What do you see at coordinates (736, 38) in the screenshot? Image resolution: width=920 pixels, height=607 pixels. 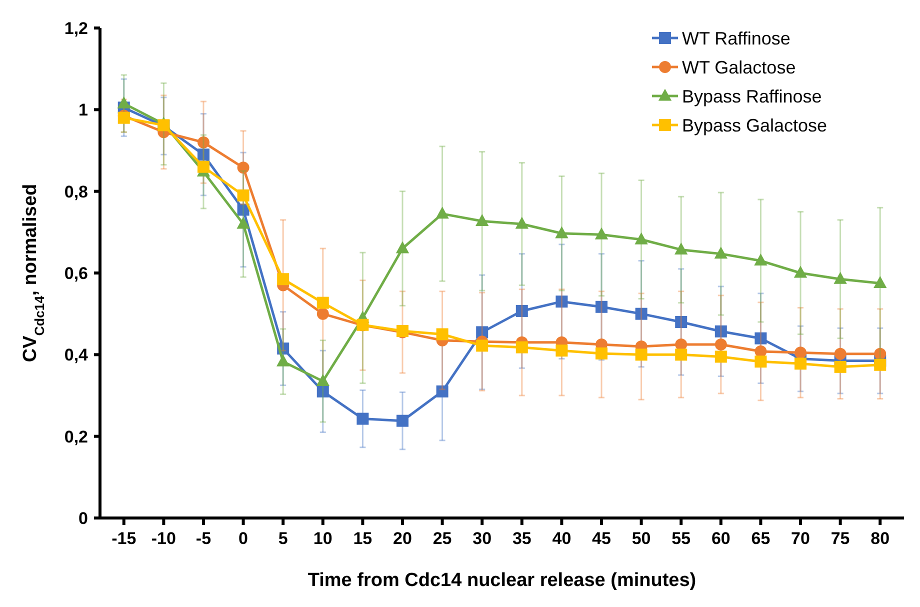 I see `legend-label: WT Raffinose` at bounding box center [736, 38].